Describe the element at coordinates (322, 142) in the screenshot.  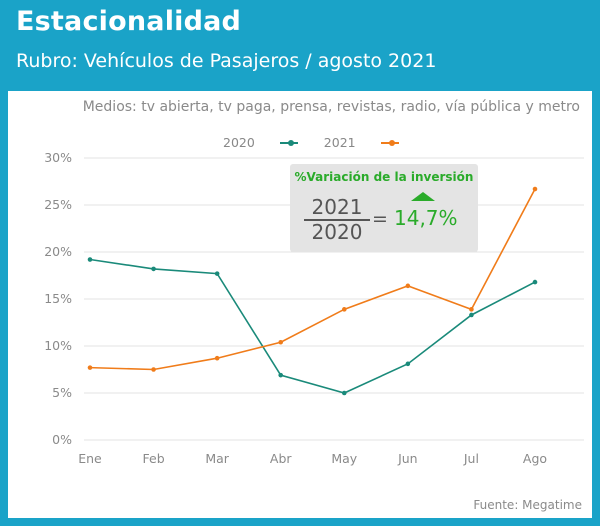
I see `legend: 2020 2021` at that location.